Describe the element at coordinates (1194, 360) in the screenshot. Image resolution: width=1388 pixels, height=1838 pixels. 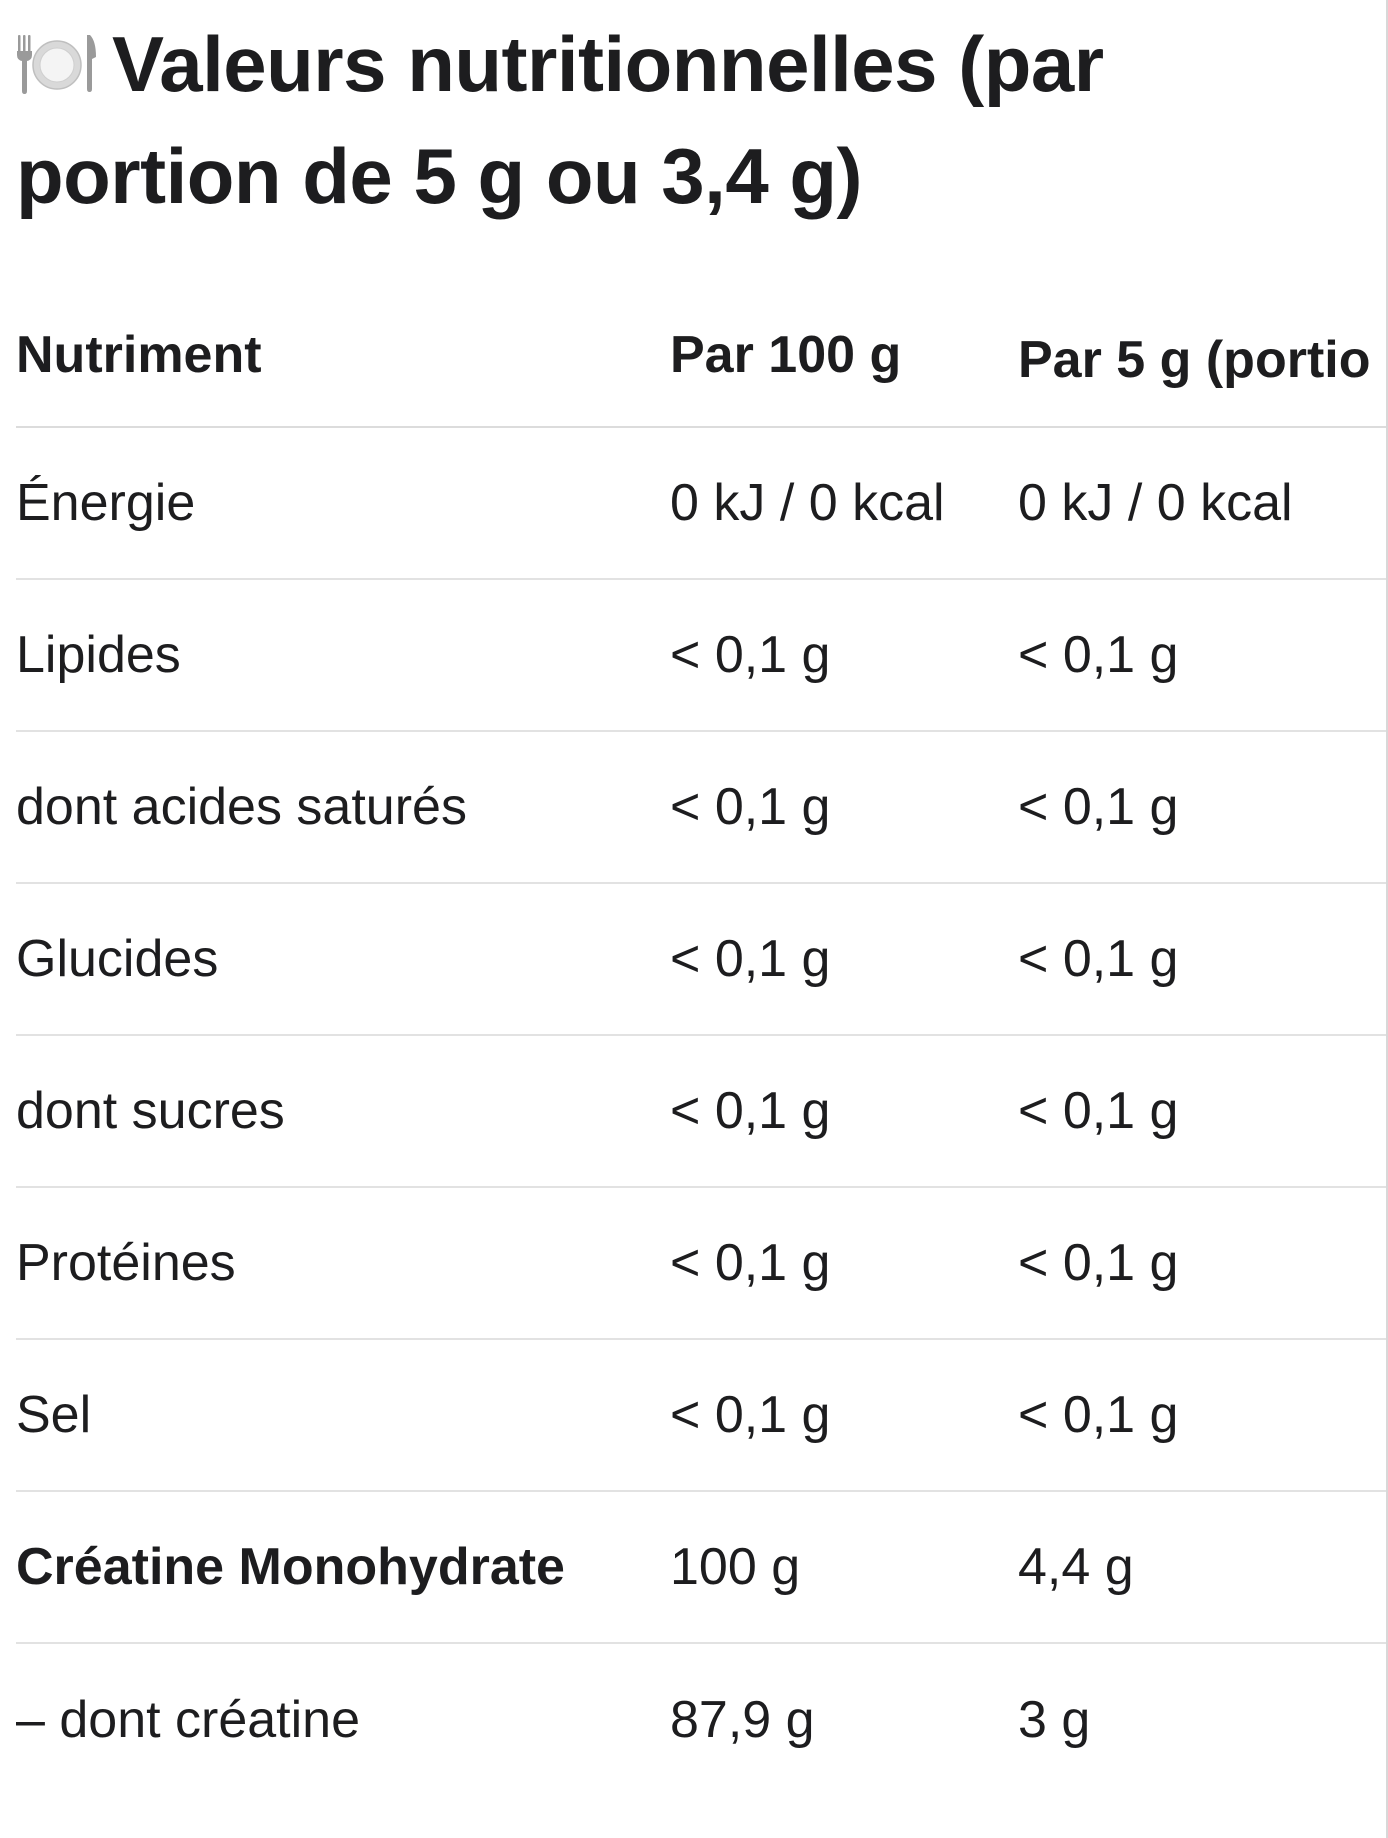
I see `header-per-portion: Par 5 g (portio` at that location.